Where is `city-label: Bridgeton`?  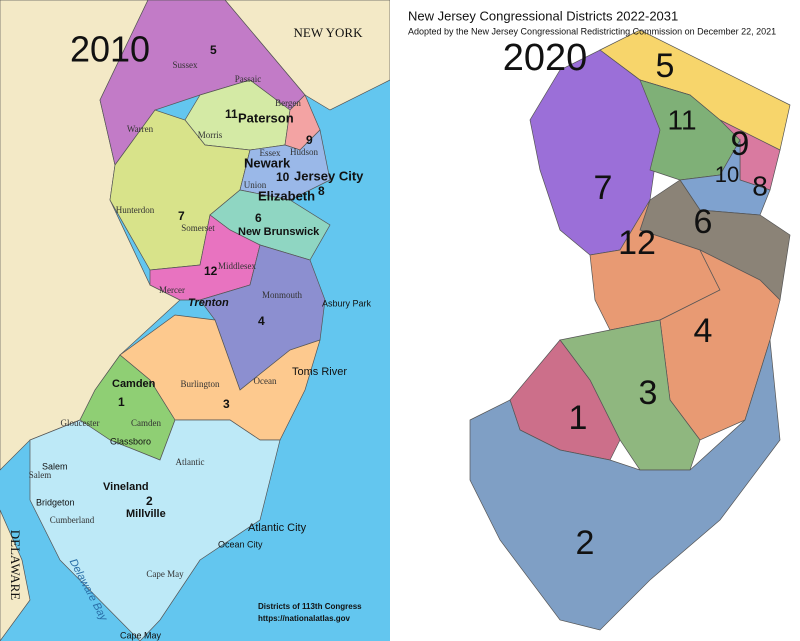
city-label: Bridgeton is located at coordinates (55, 502).